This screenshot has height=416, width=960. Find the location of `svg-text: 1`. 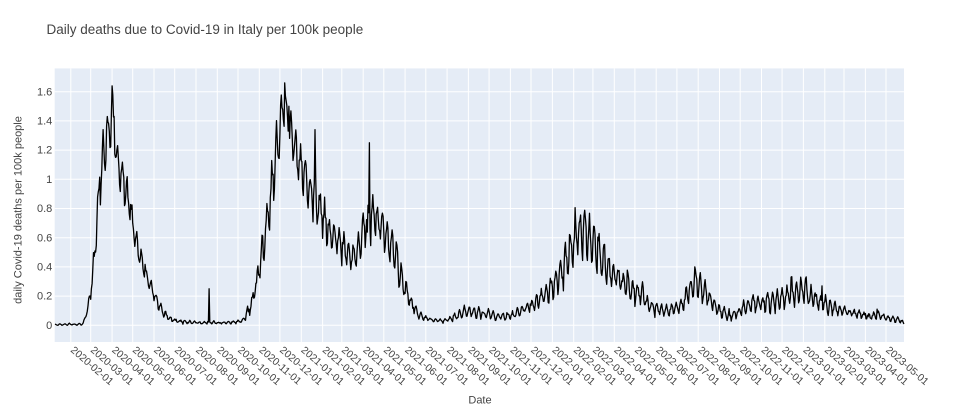

svg-text: 1 is located at coordinates (49, 180).